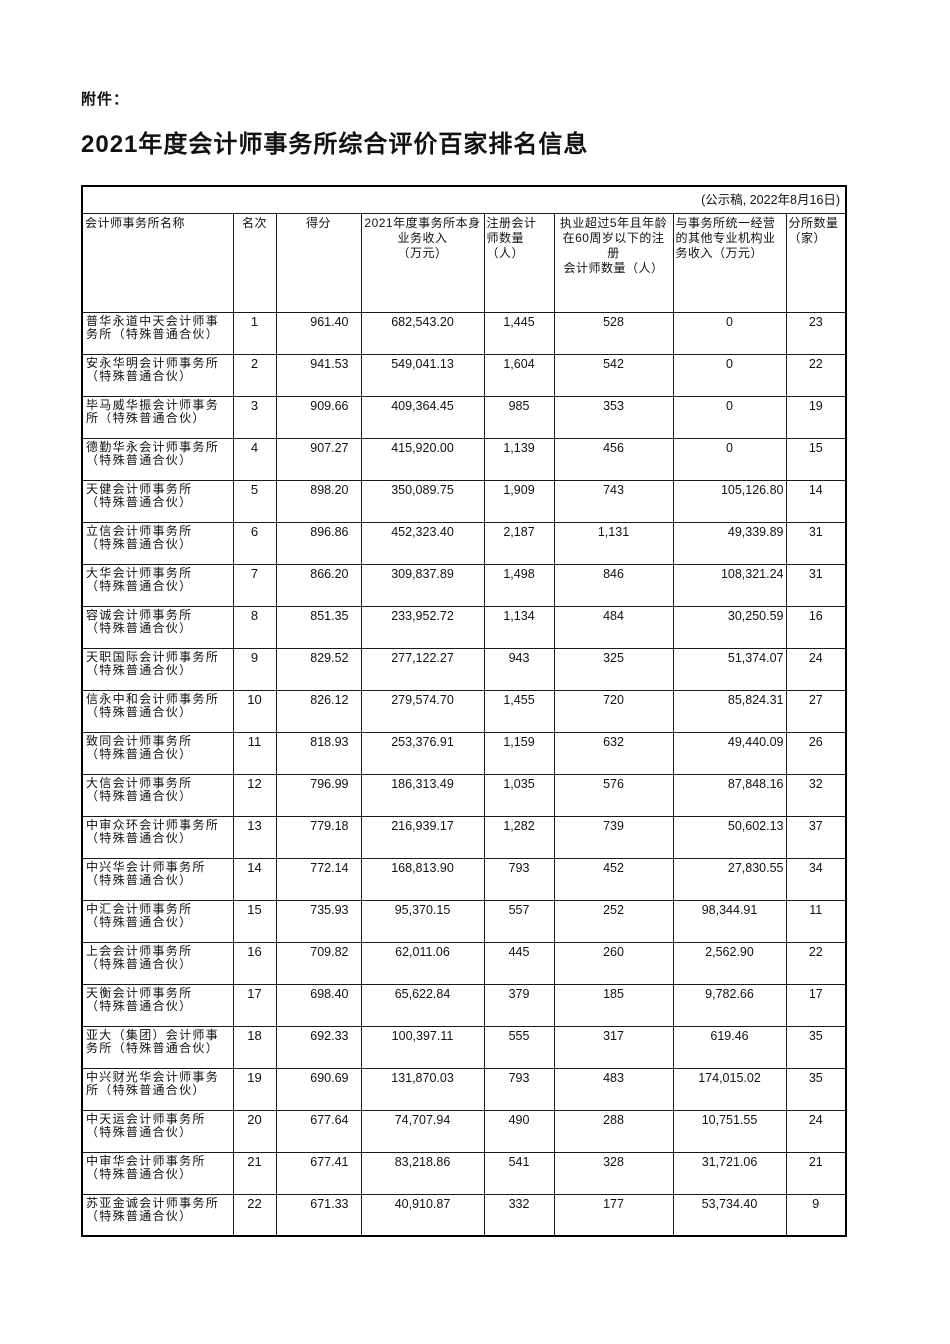 The image size is (950, 1344). I want to click on rank-cell: 11, so click(254, 753).